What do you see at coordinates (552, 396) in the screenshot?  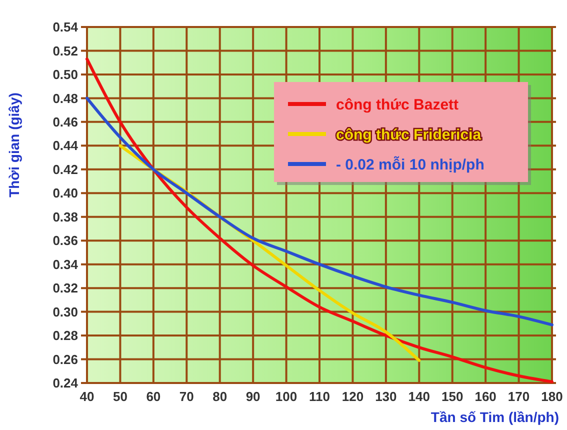 I see `x-tick-label: 180` at bounding box center [552, 396].